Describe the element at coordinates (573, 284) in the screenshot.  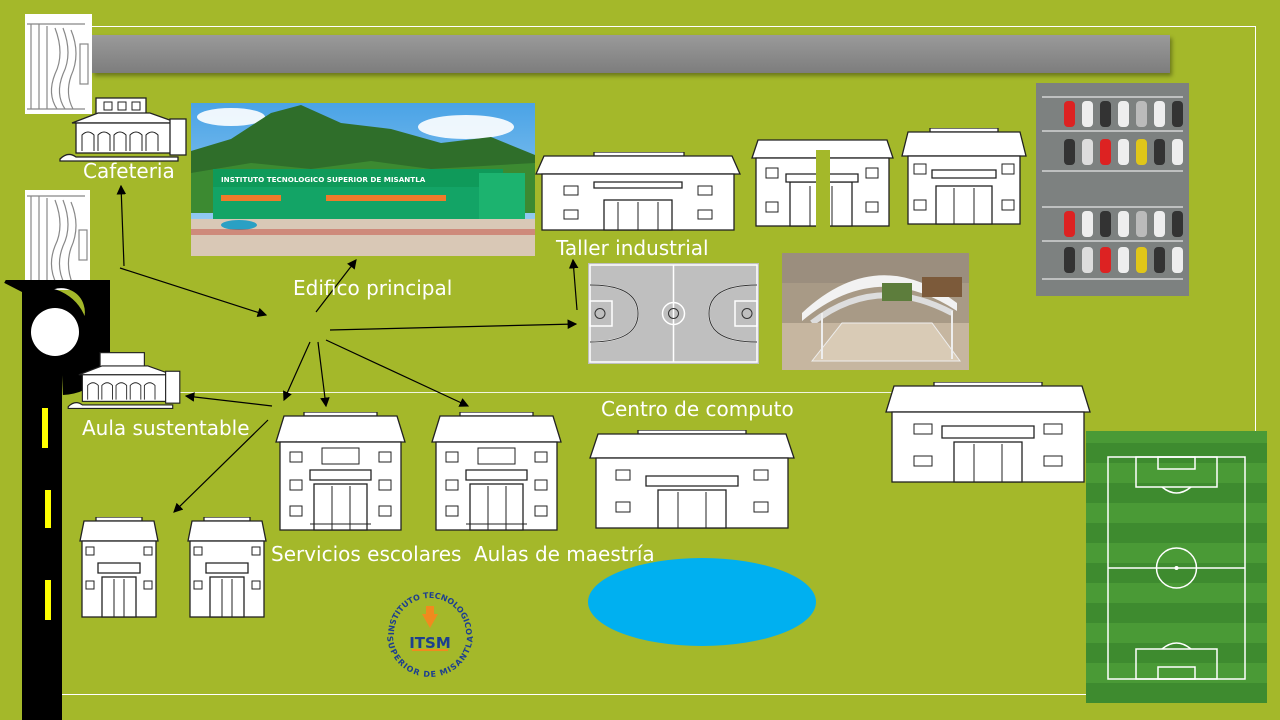
I see `arrow-to-taller` at that location.